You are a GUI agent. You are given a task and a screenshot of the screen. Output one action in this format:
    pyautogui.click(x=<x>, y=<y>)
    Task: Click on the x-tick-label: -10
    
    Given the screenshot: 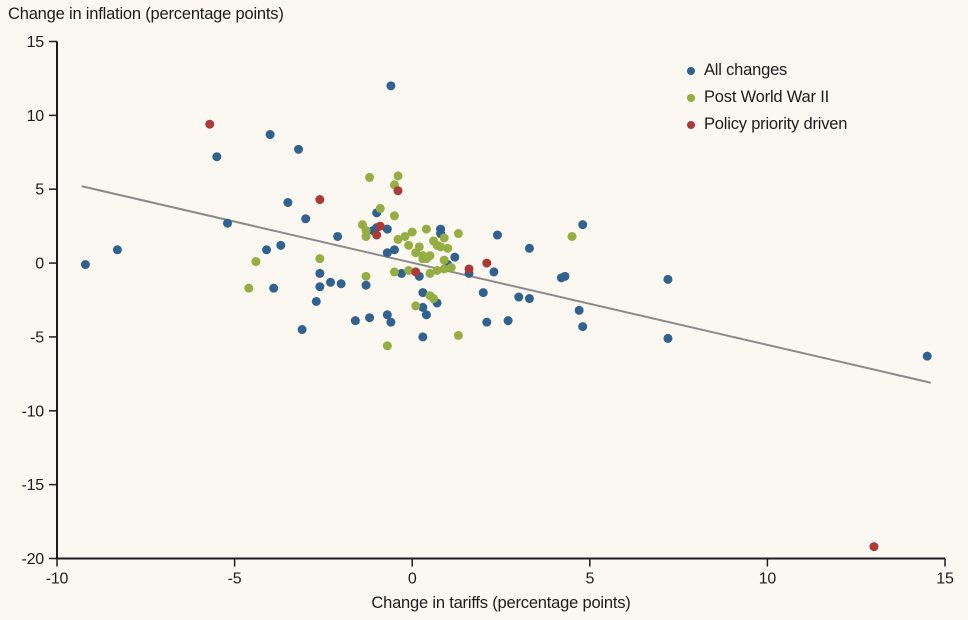 What is the action you would take?
    pyautogui.click(x=57, y=579)
    